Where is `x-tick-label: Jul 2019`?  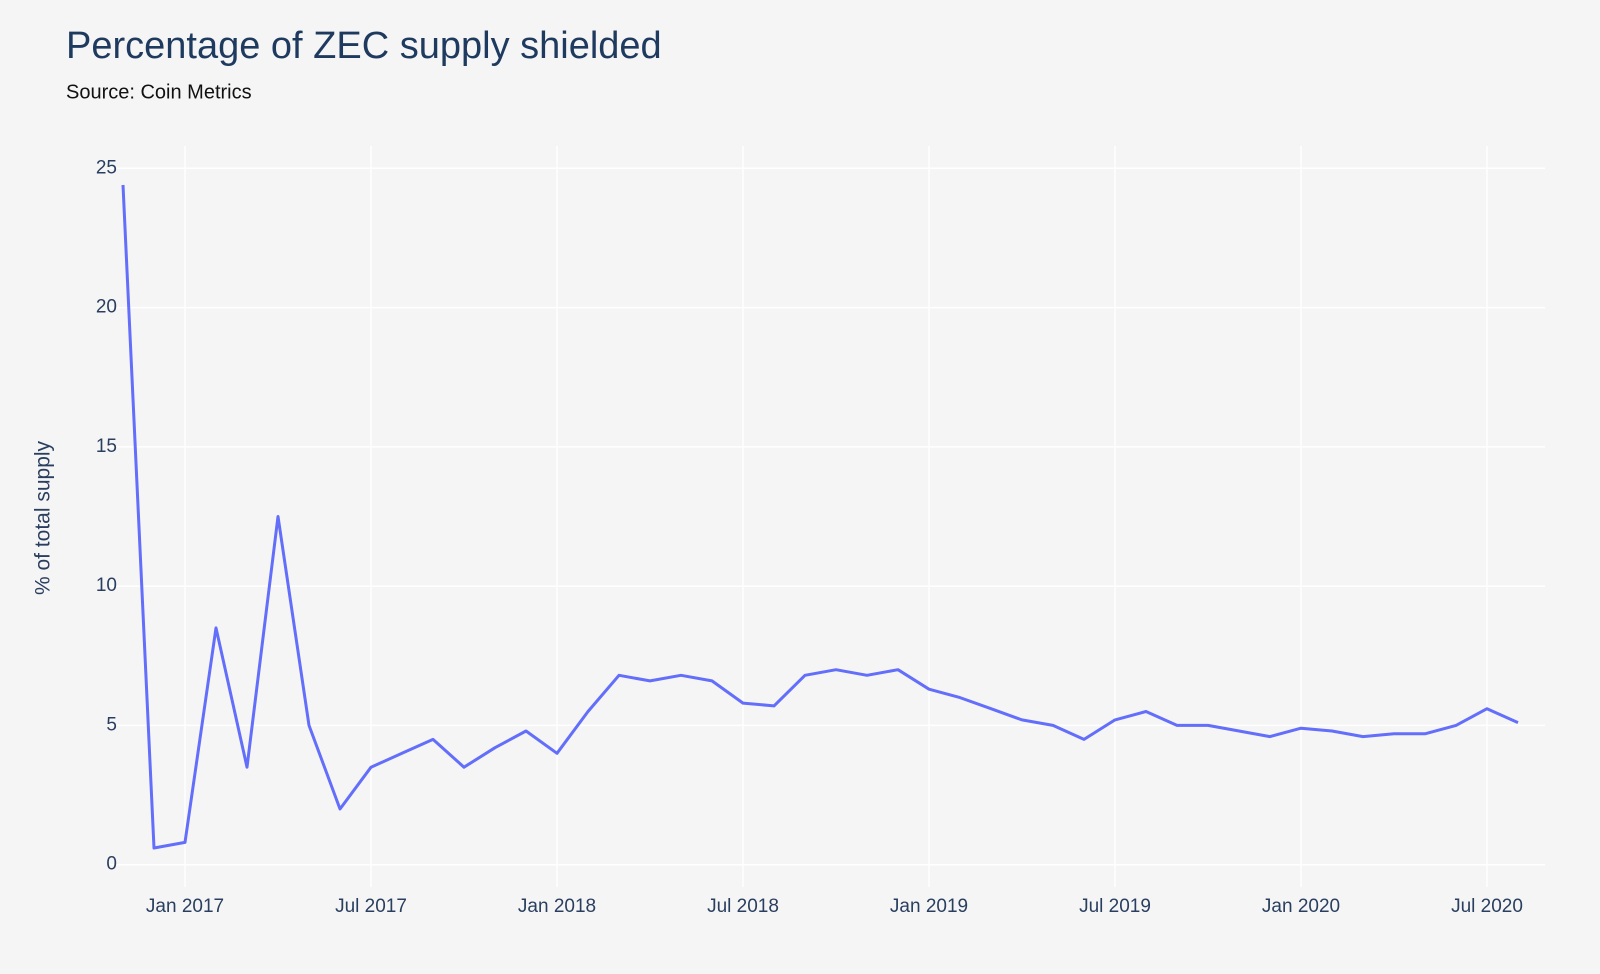
x-tick-label: Jul 2019 is located at coordinates (1115, 906).